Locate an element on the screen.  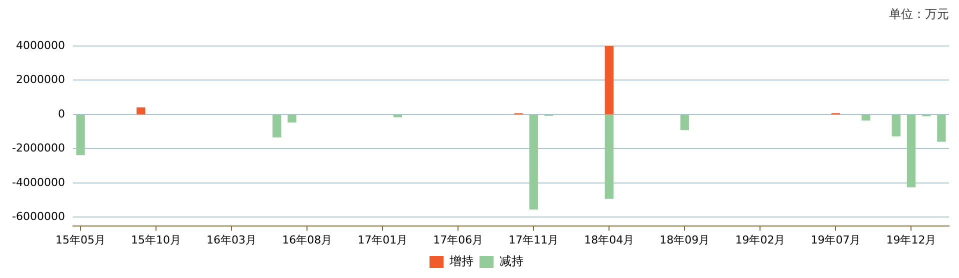
x-tick-label: 19年12月 is located at coordinates (911, 239).